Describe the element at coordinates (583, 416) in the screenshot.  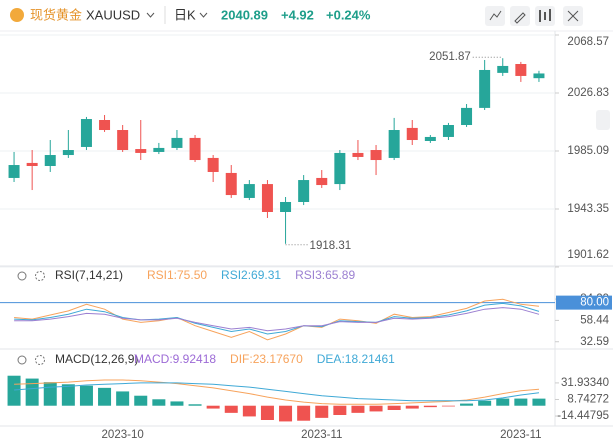
I see `y-tick-label: -14.44795` at that location.